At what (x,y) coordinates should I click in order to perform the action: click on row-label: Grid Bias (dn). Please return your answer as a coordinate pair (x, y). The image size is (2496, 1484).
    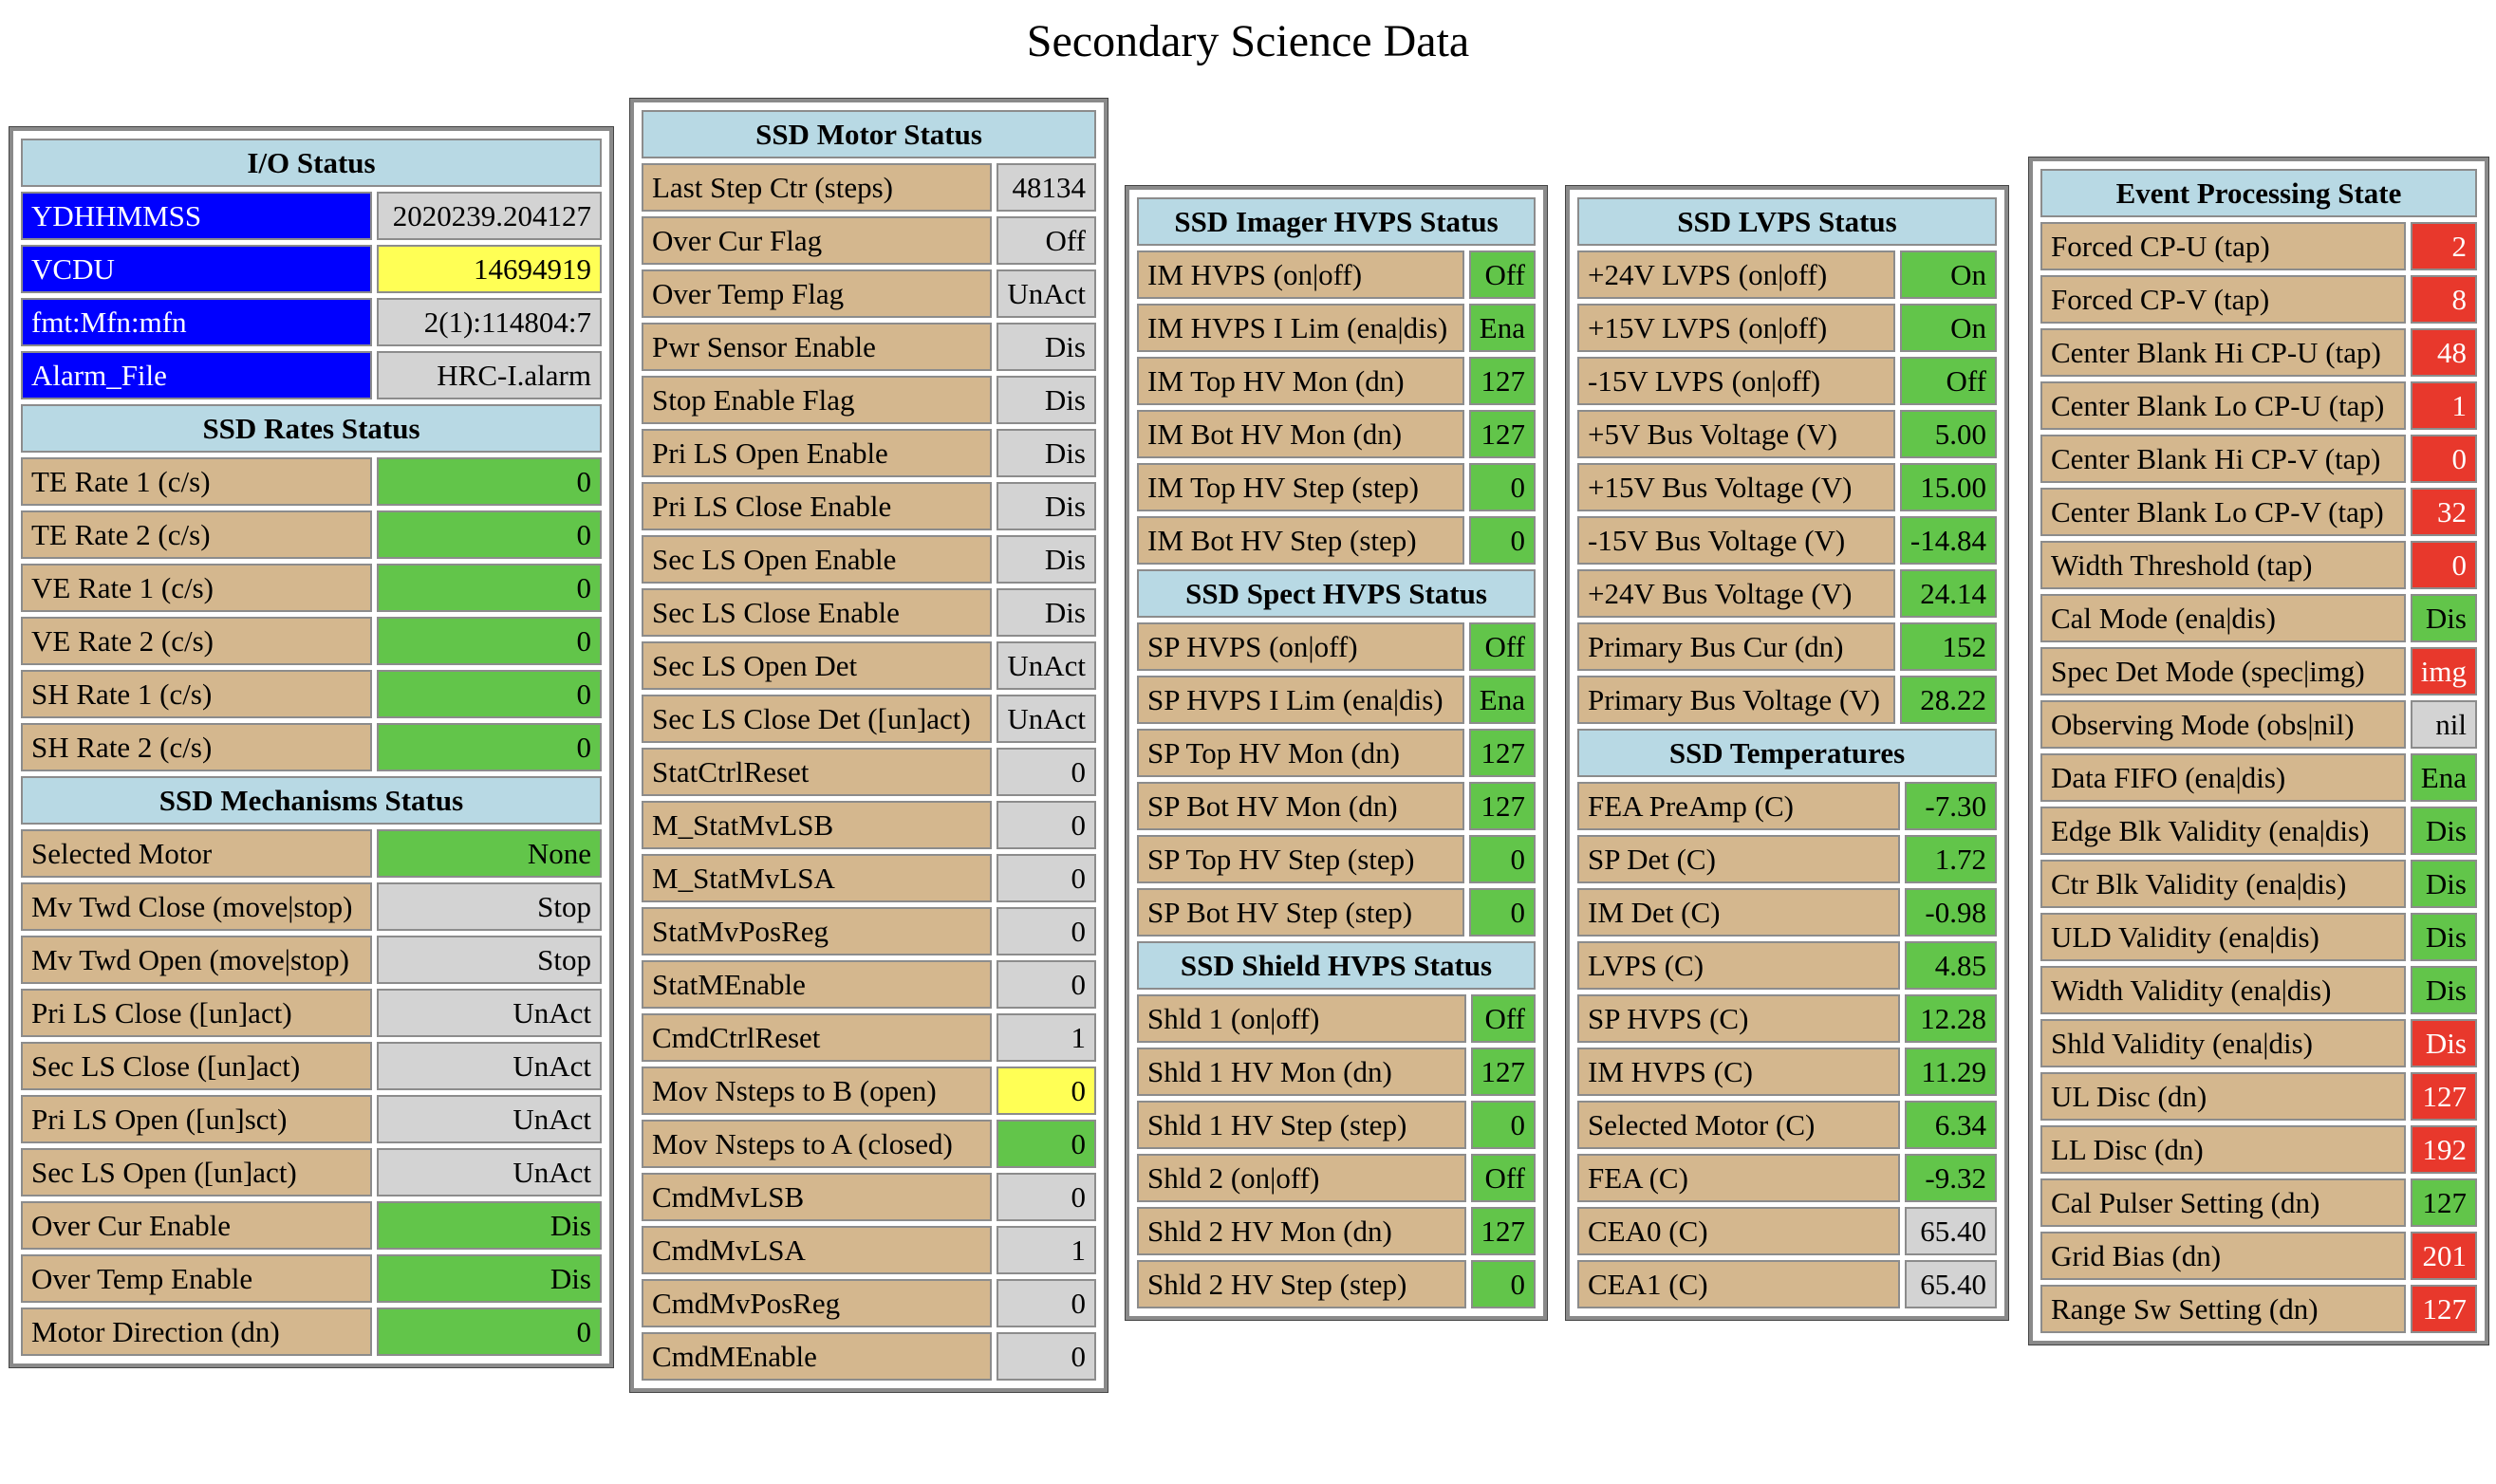
    Looking at the image, I should click on (2223, 1256).